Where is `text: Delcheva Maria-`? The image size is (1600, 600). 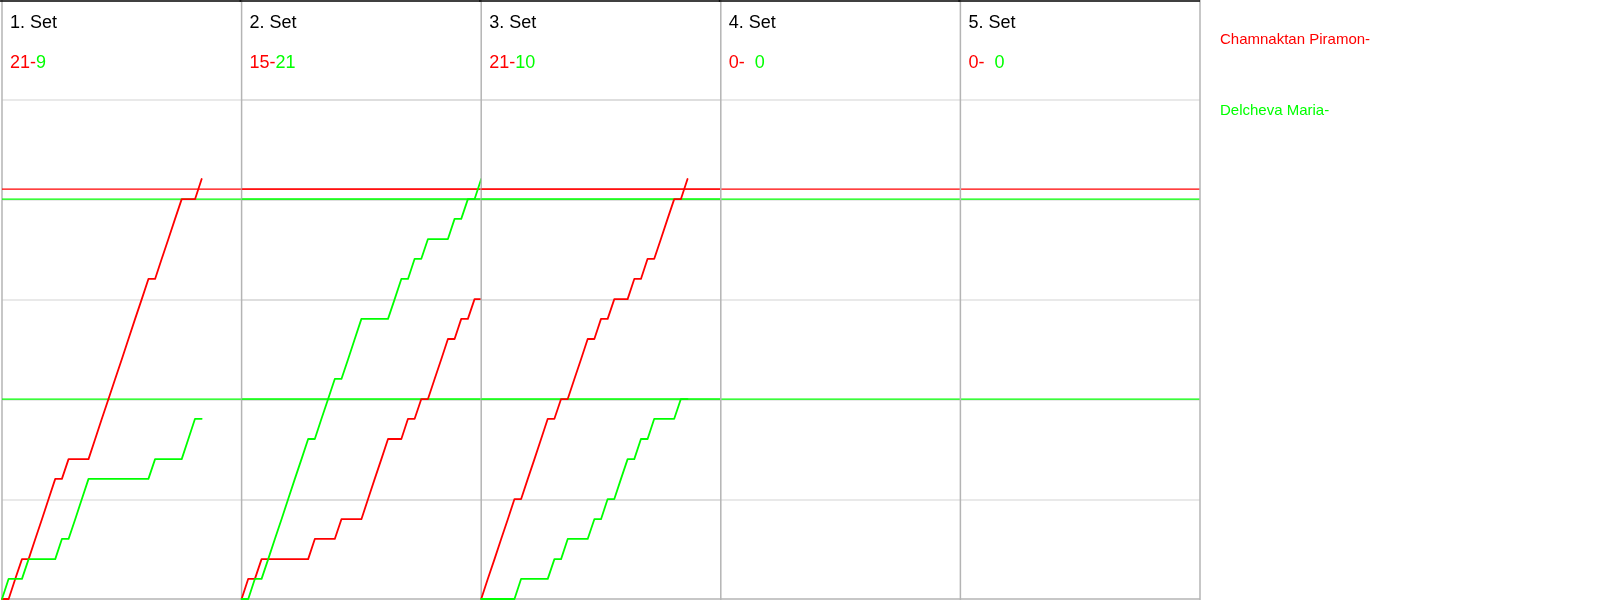 text: Delcheva Maria- is located at coordinates (1275, 109).